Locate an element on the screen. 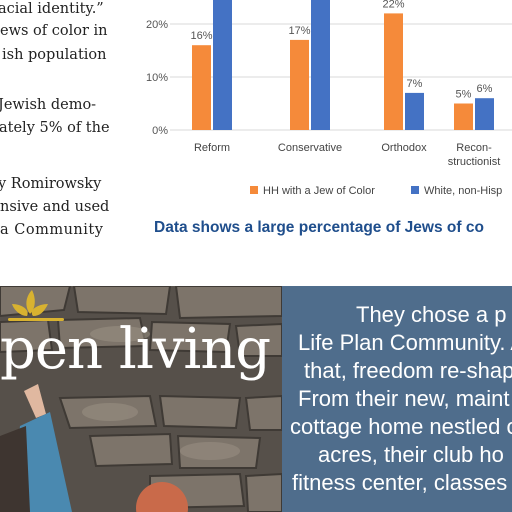  article-line: Jewish demo- is located at coordinates (48, 105).